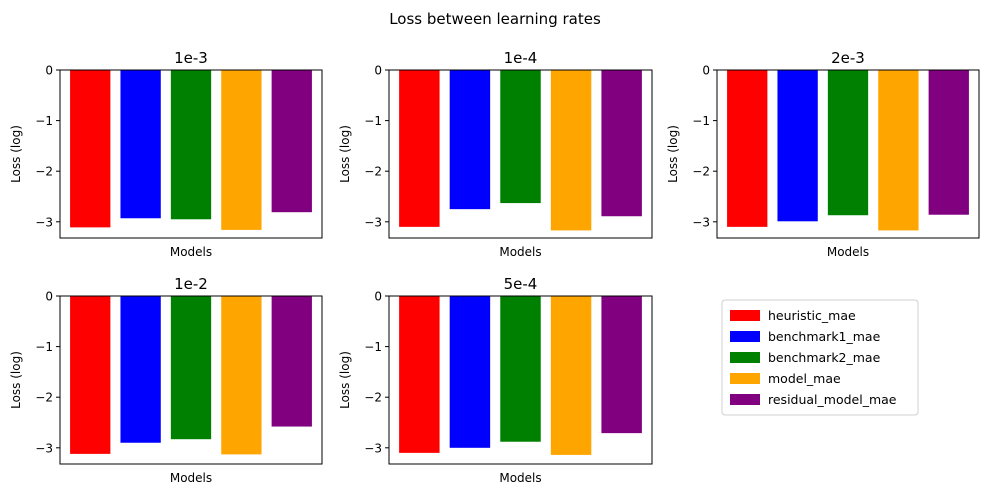 The width and height of the screenshot is (989, 494). I want to click on legend-entry-model_mae: model_mae, so click(785, 378).